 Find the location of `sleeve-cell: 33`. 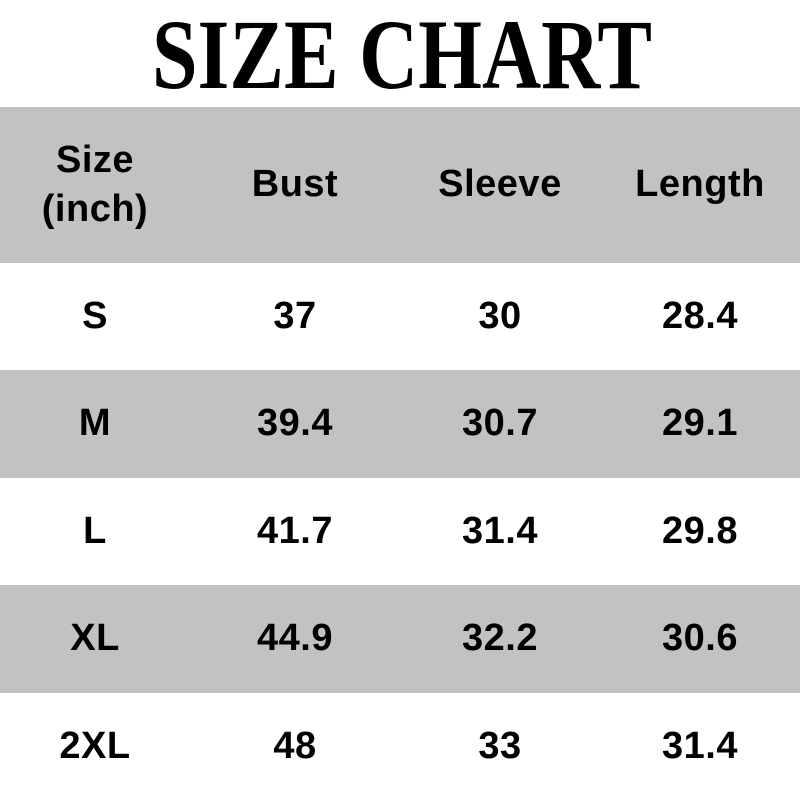

sleeve-cell: 33 is located at coordinates (500, 745).